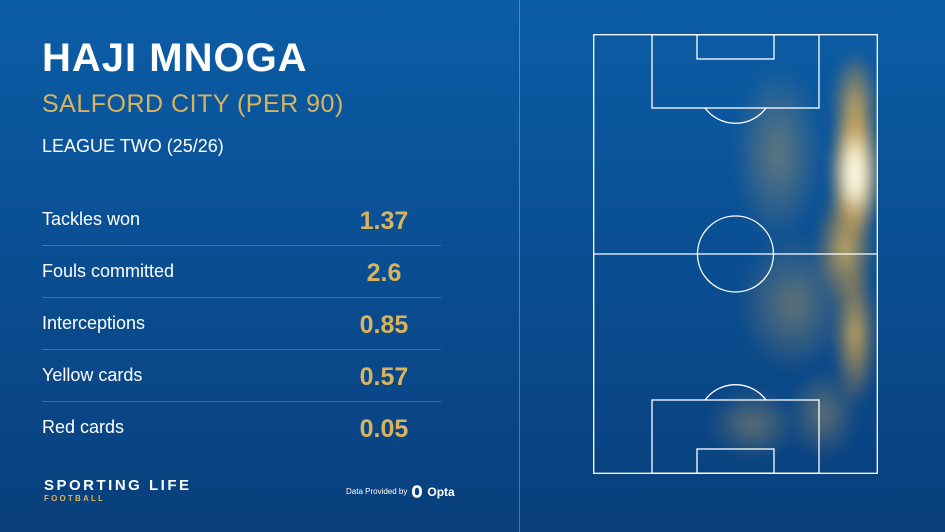 The image size is (945, 532). Describe the element at coordinates (241, 427) in the screenshot. I see `stat-row-red-cards: Red cards 0.05` at that location.